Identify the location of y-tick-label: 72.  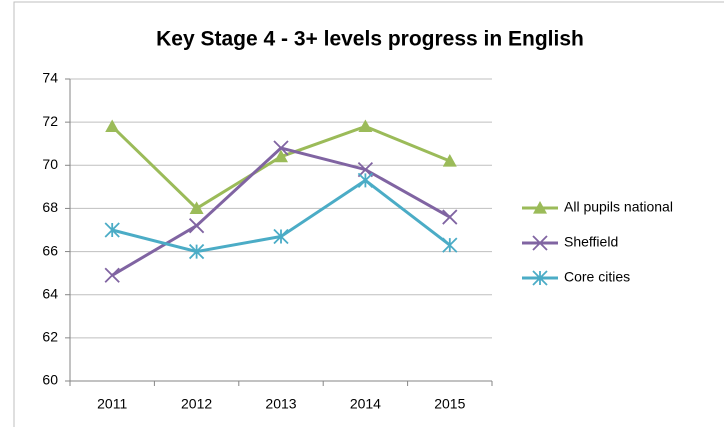
(50, 121).